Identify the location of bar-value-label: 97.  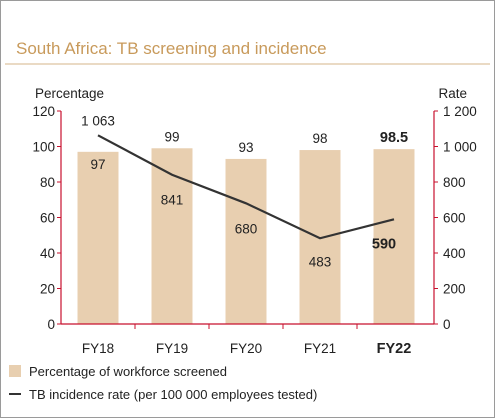
(97, 164).